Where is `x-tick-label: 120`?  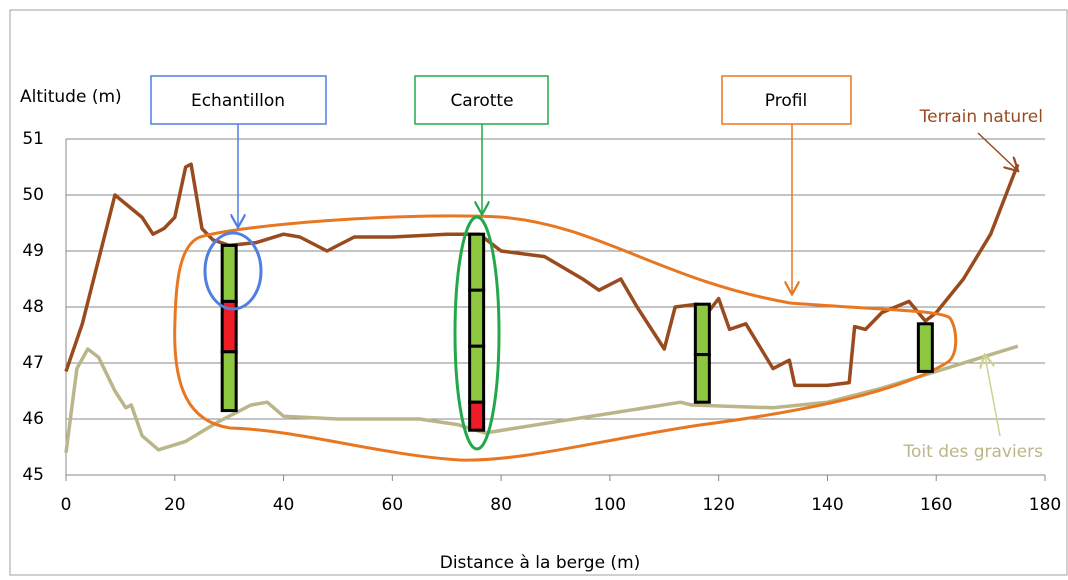
x-tick-label: 120 is located at coordinates (718, 505).